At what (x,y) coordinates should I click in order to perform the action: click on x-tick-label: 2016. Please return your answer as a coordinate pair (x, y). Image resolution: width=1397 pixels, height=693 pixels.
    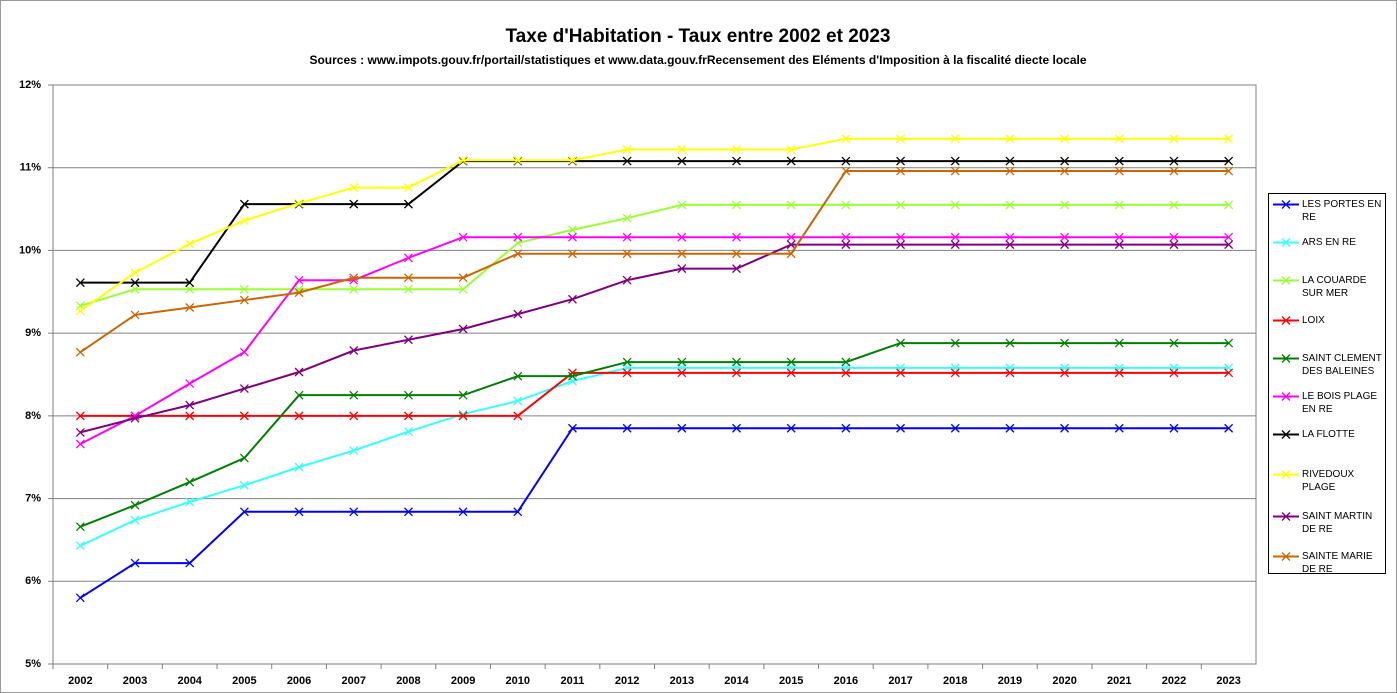
    Looking at the image, I should click on (846, 681).